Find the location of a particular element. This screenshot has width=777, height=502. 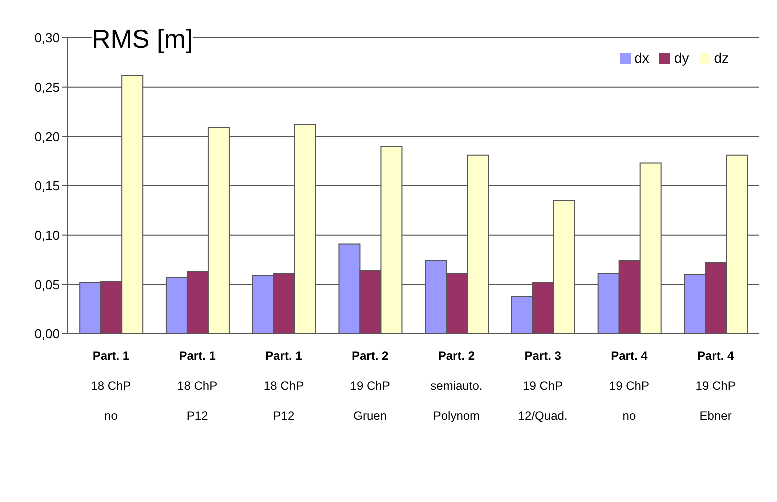

category-label: Part. 4 19 ChP Ebner is located at coordinates (716, 386).